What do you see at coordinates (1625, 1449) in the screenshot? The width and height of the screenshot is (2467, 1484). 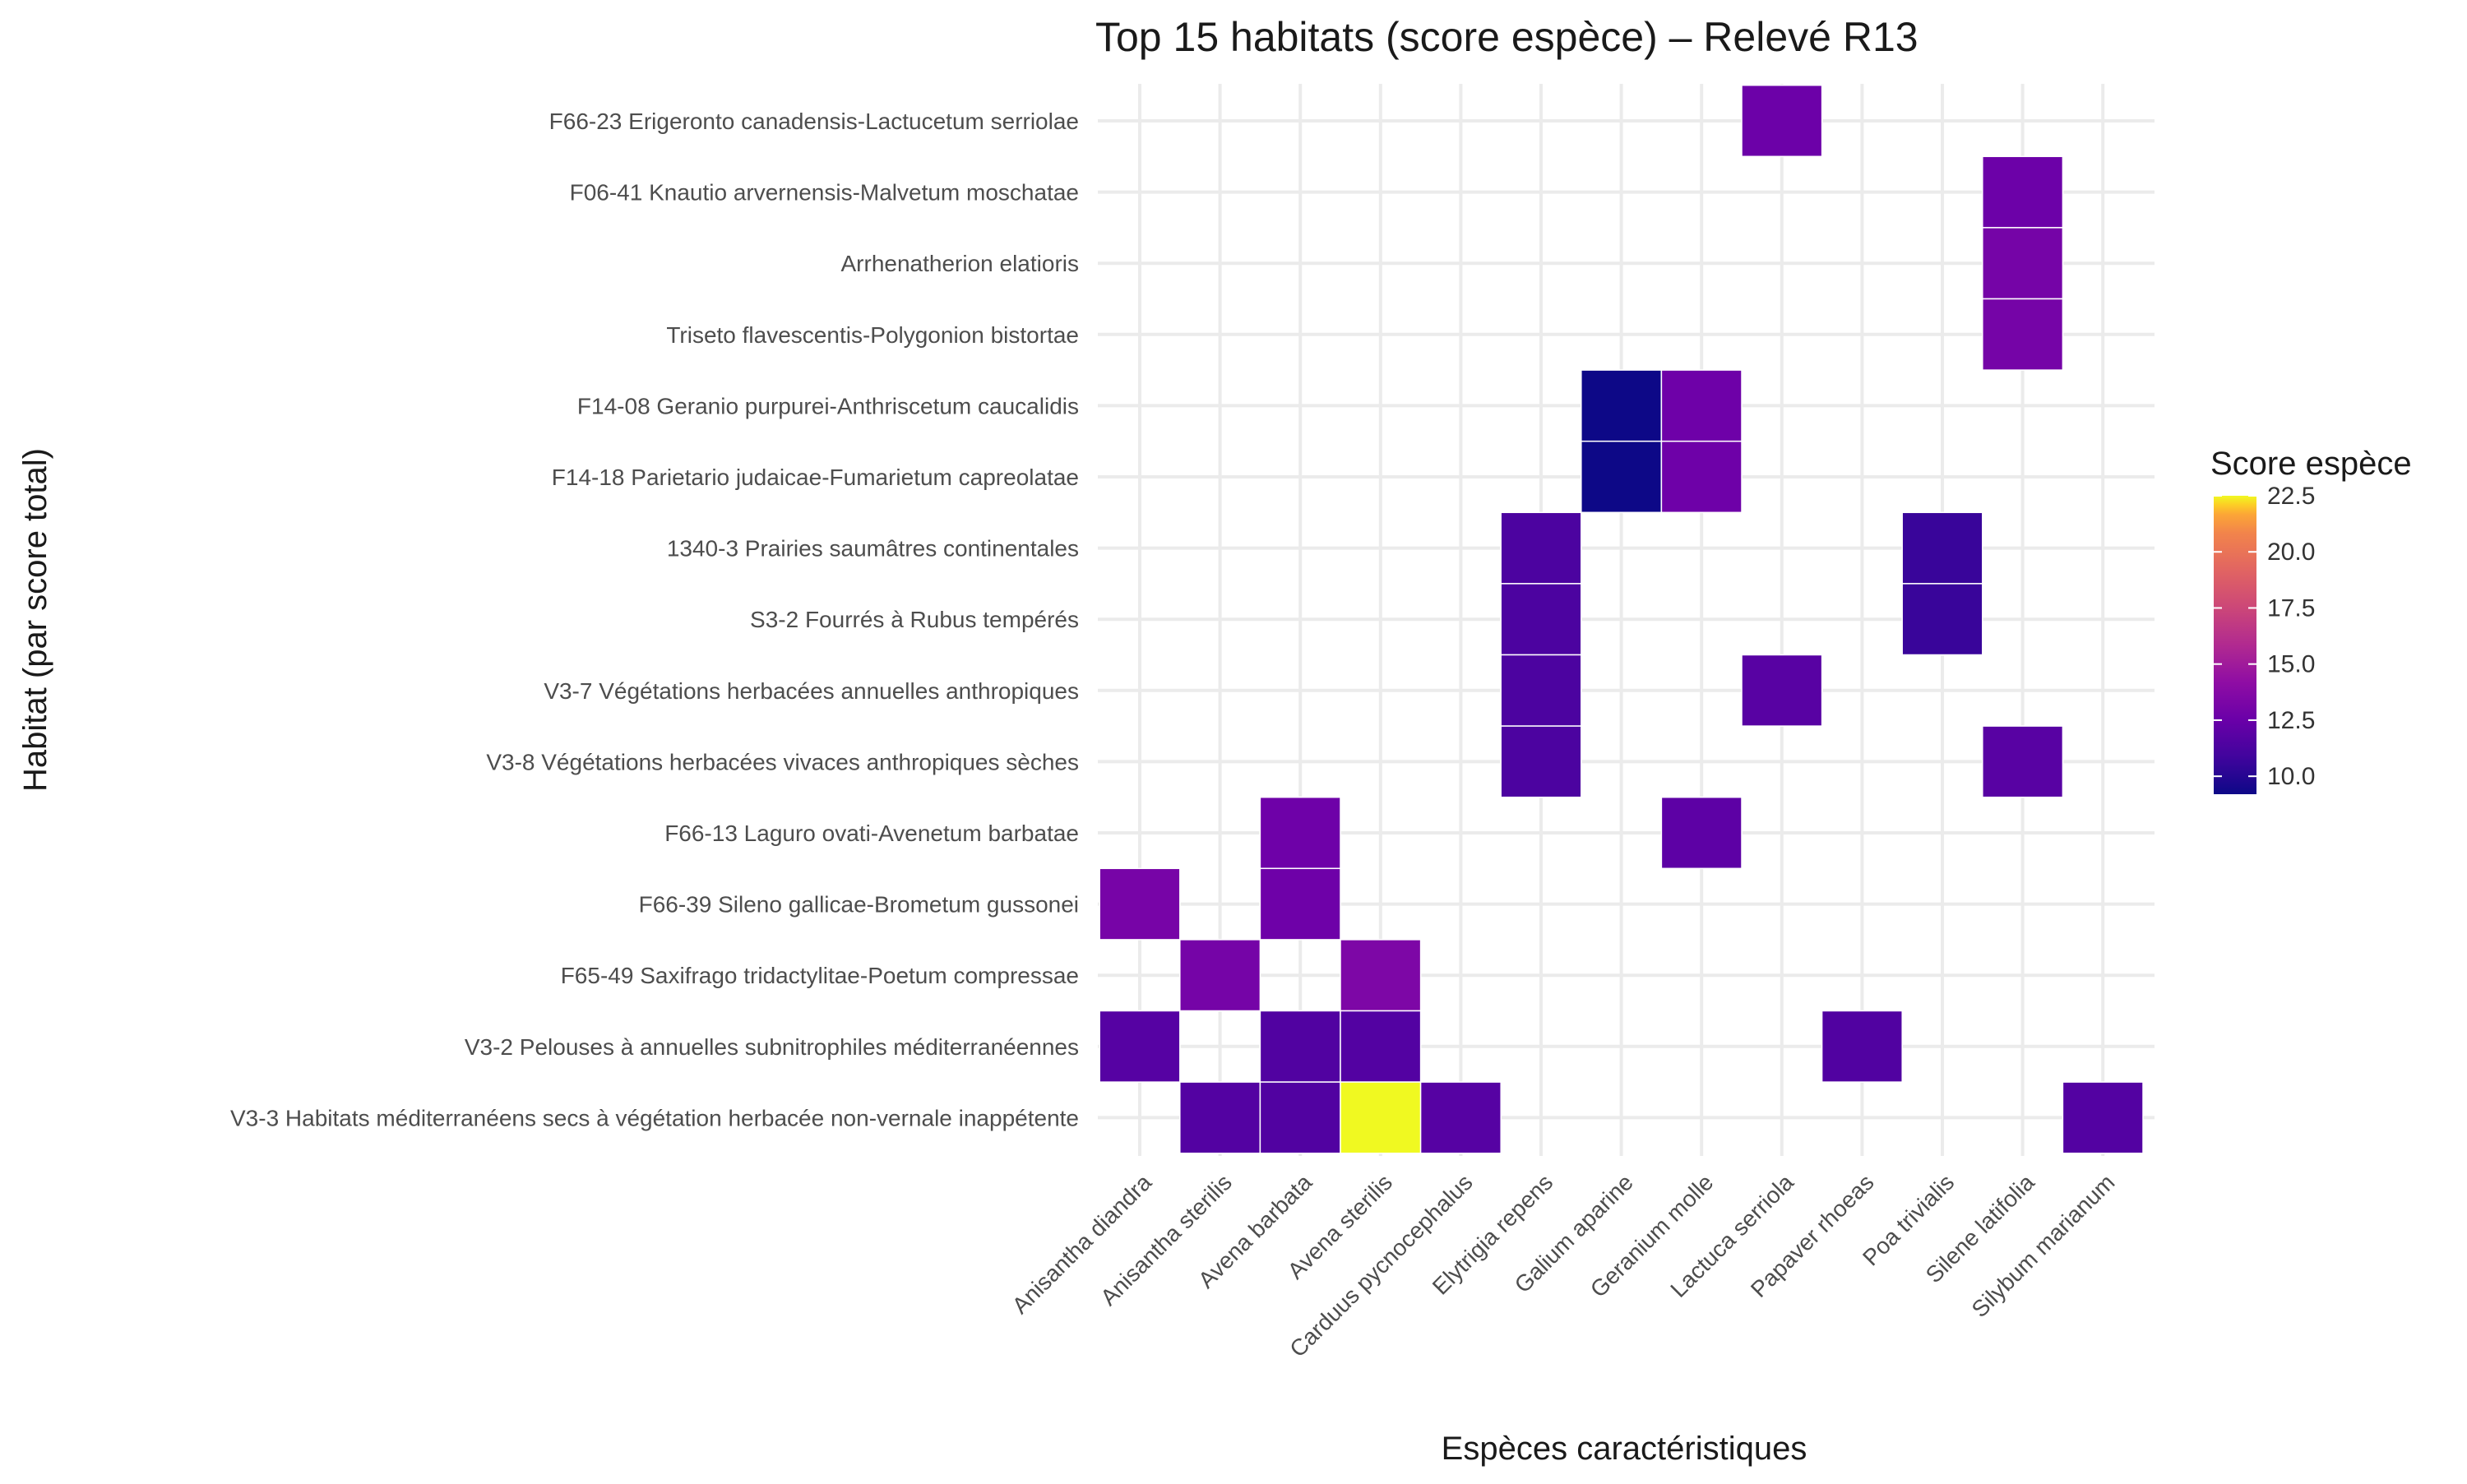 I see `x-axis-title: Espèces caractéristiques` at bounding box center [1625, 1449].